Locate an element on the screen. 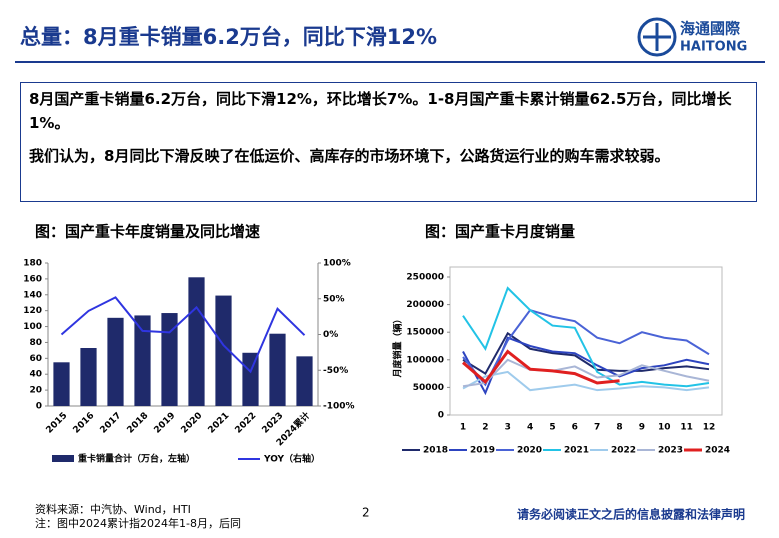 This screenshot has width=779, height=538. chart-title: 图：国产重卡月度销量 is located at coordinates (500, 232).